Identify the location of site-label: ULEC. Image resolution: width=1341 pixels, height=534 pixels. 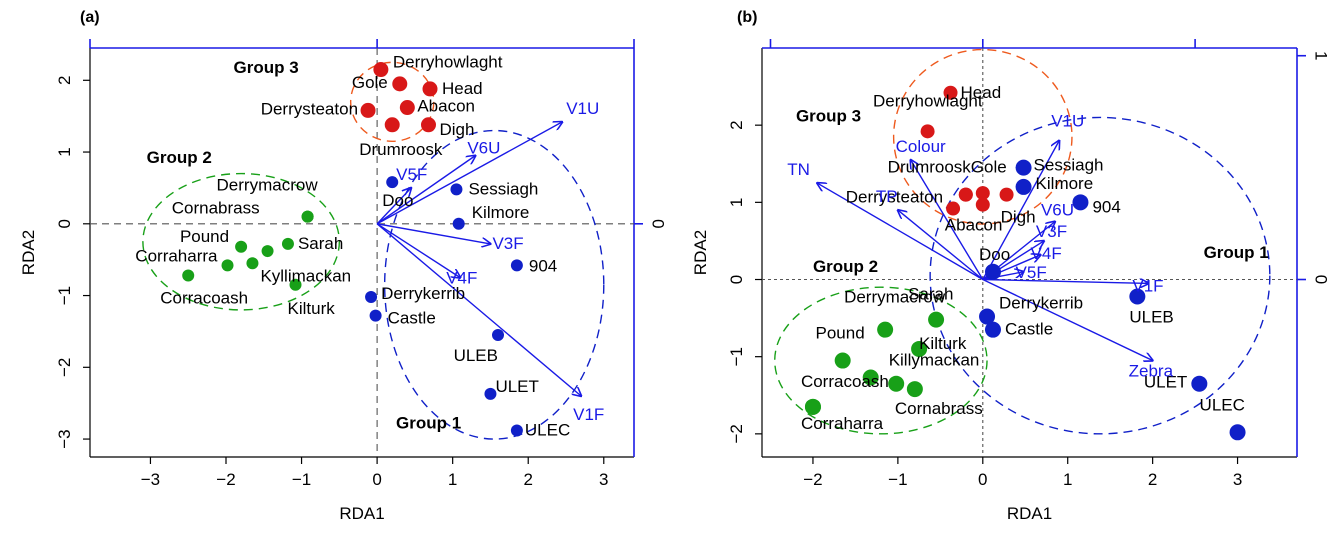
(547, 429).